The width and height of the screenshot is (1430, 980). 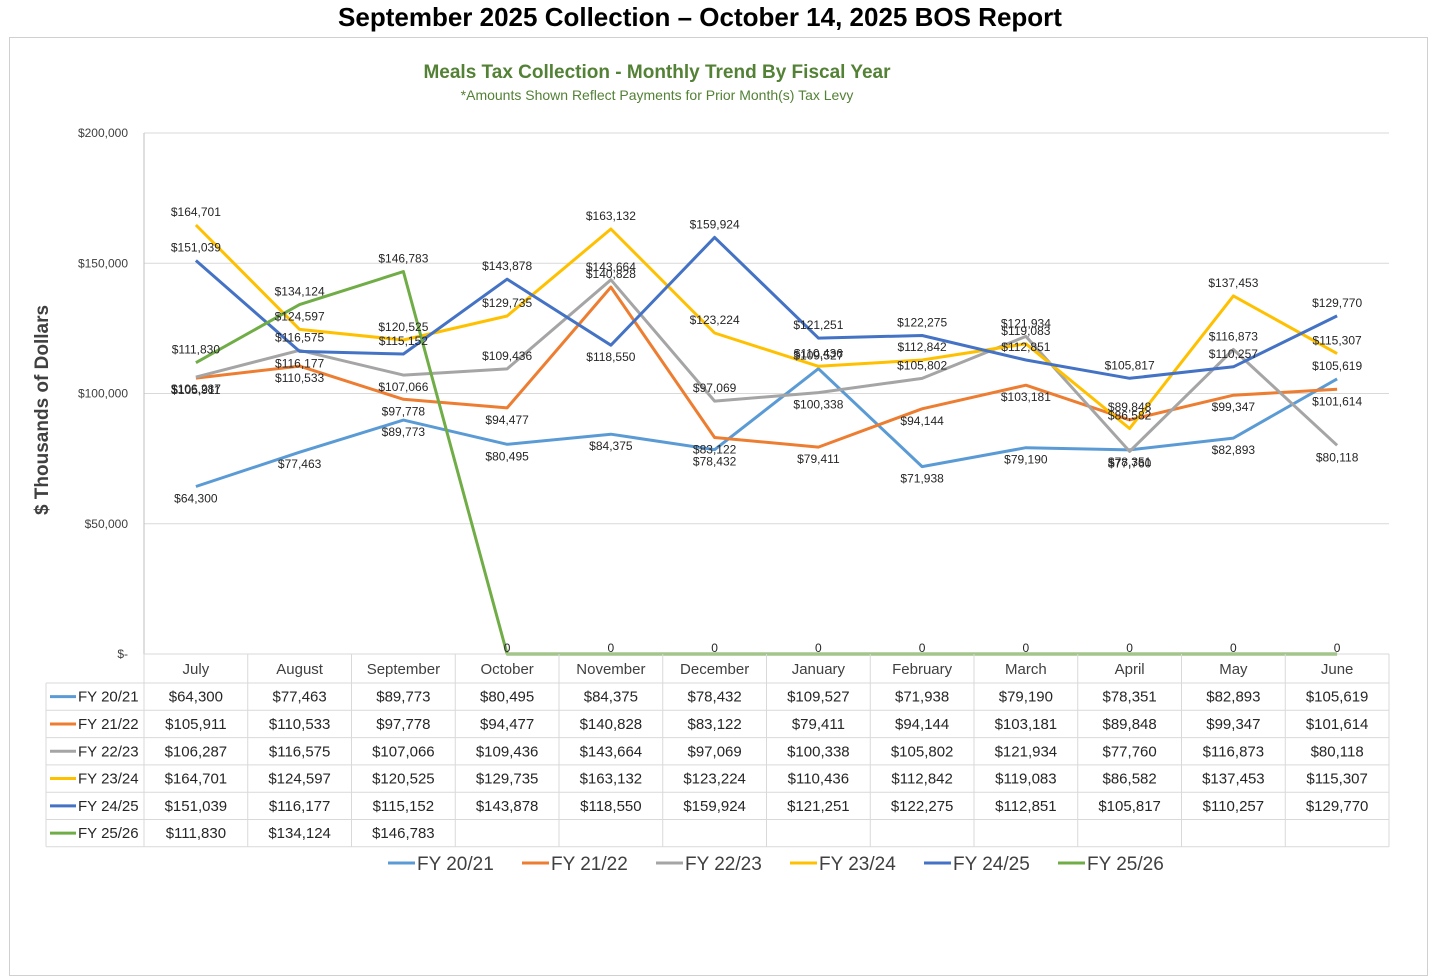 What do you see at coordinates (507, 420) in the screenshot?
I see `data-label-fy-21-22: $94,477` at bounding box center [507, 420].